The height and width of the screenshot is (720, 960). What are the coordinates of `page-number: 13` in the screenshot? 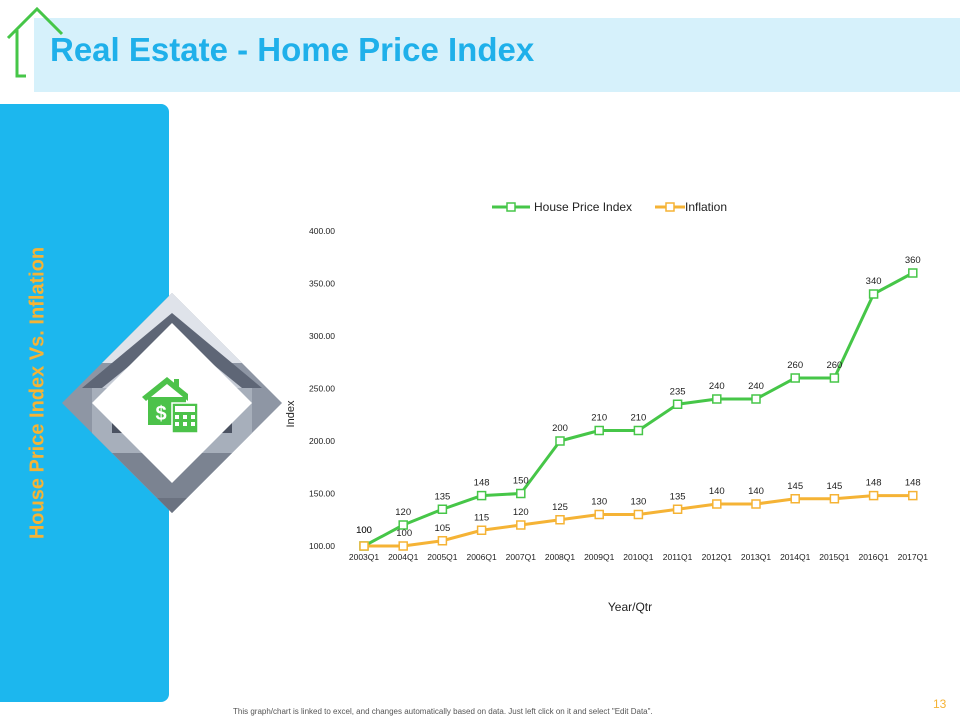 It's located at (940, 704).